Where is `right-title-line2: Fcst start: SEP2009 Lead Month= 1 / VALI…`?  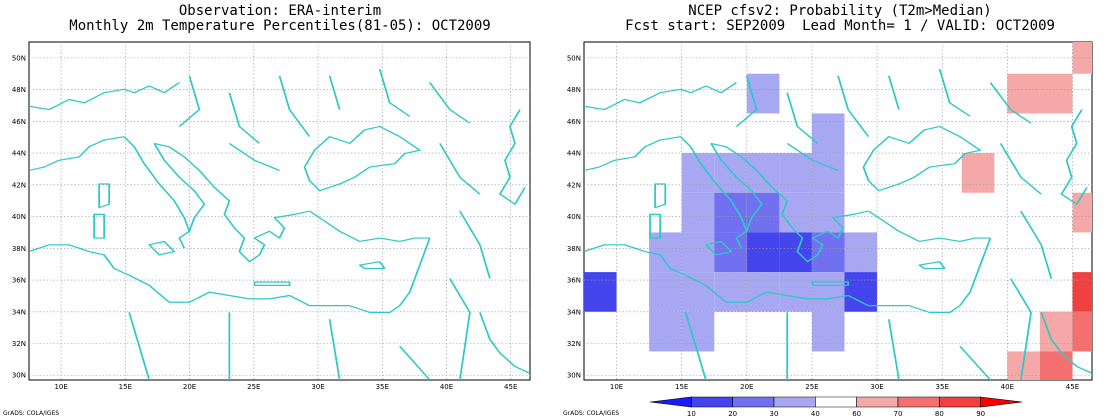
right-title-line2: Fcst start: SEP2009 Lead Month= 1 / VALI… is located at coordinates (840, 26).